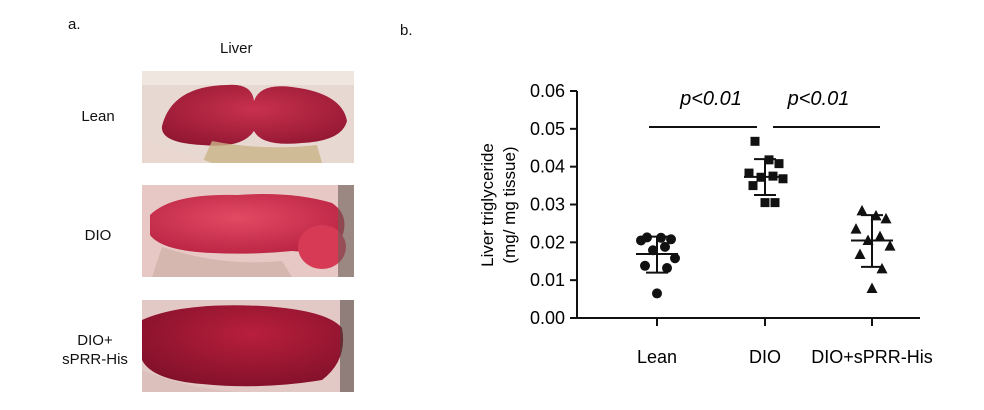 The height and width of the screenshot is (410, 984). I want to click on row-label-dio: DIO, so click(98, 235).